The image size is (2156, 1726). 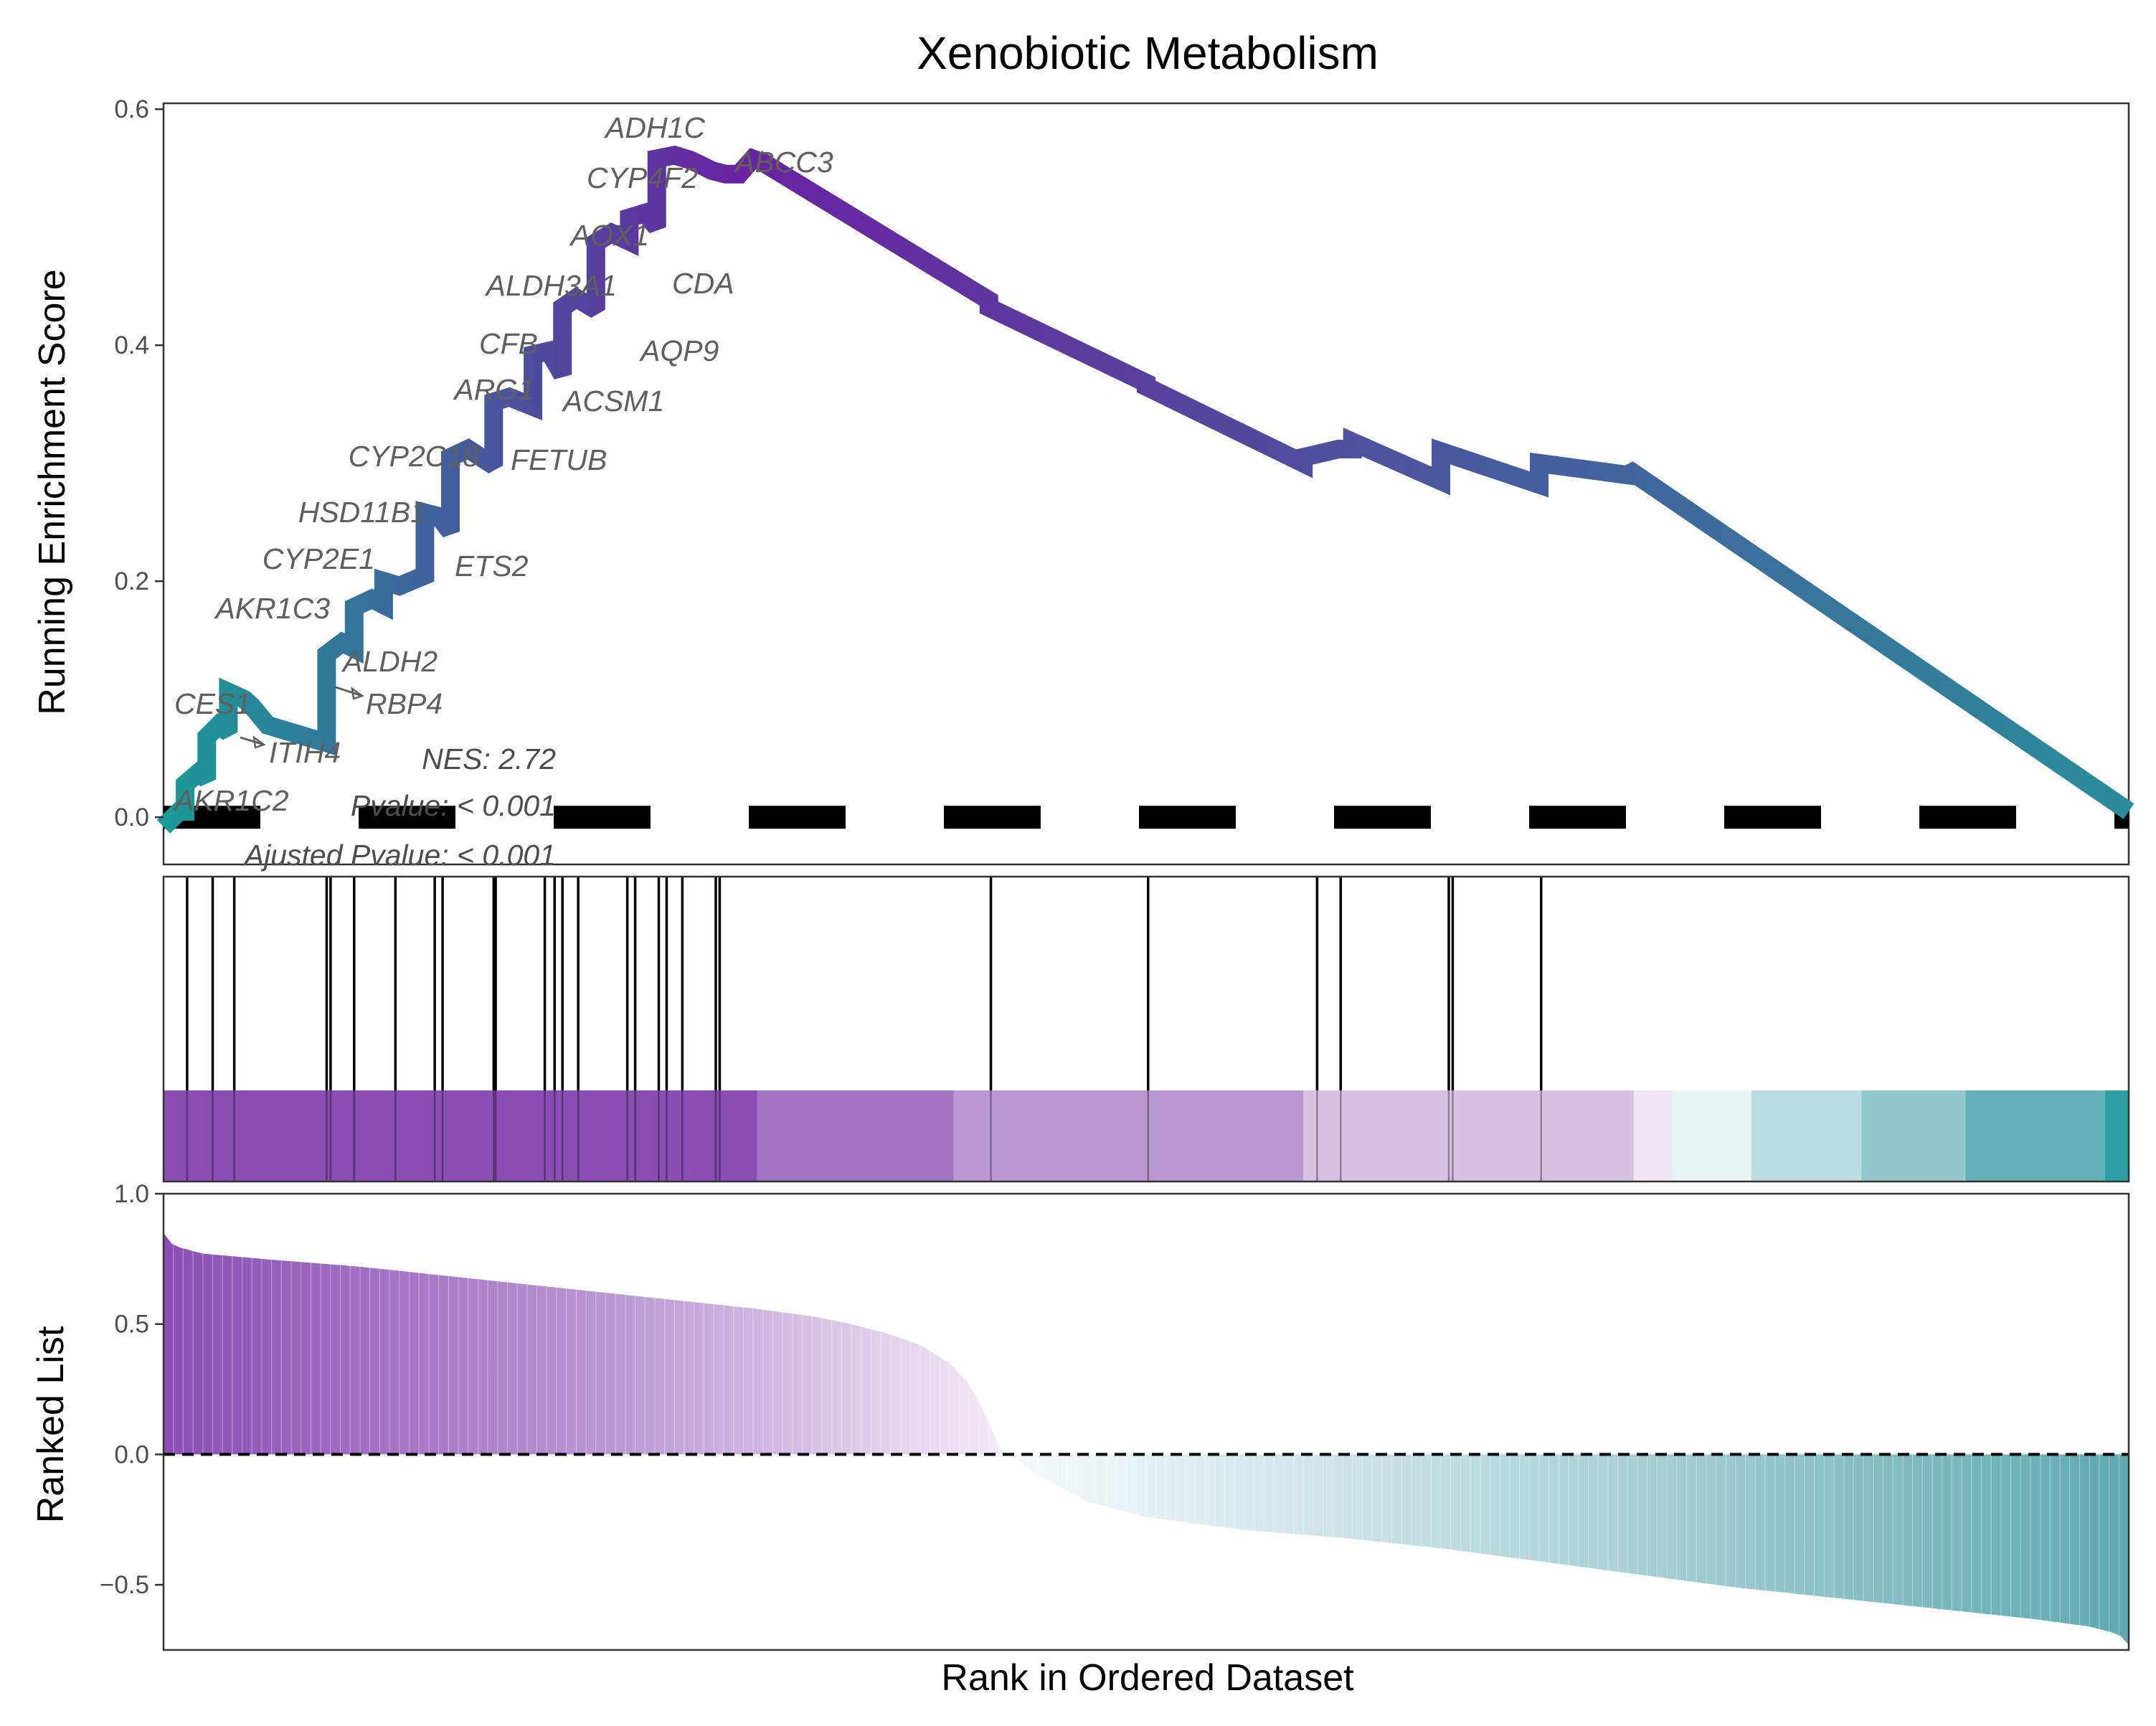 I want to click on gene-label: ITIH4, so click(x=305, y=752).